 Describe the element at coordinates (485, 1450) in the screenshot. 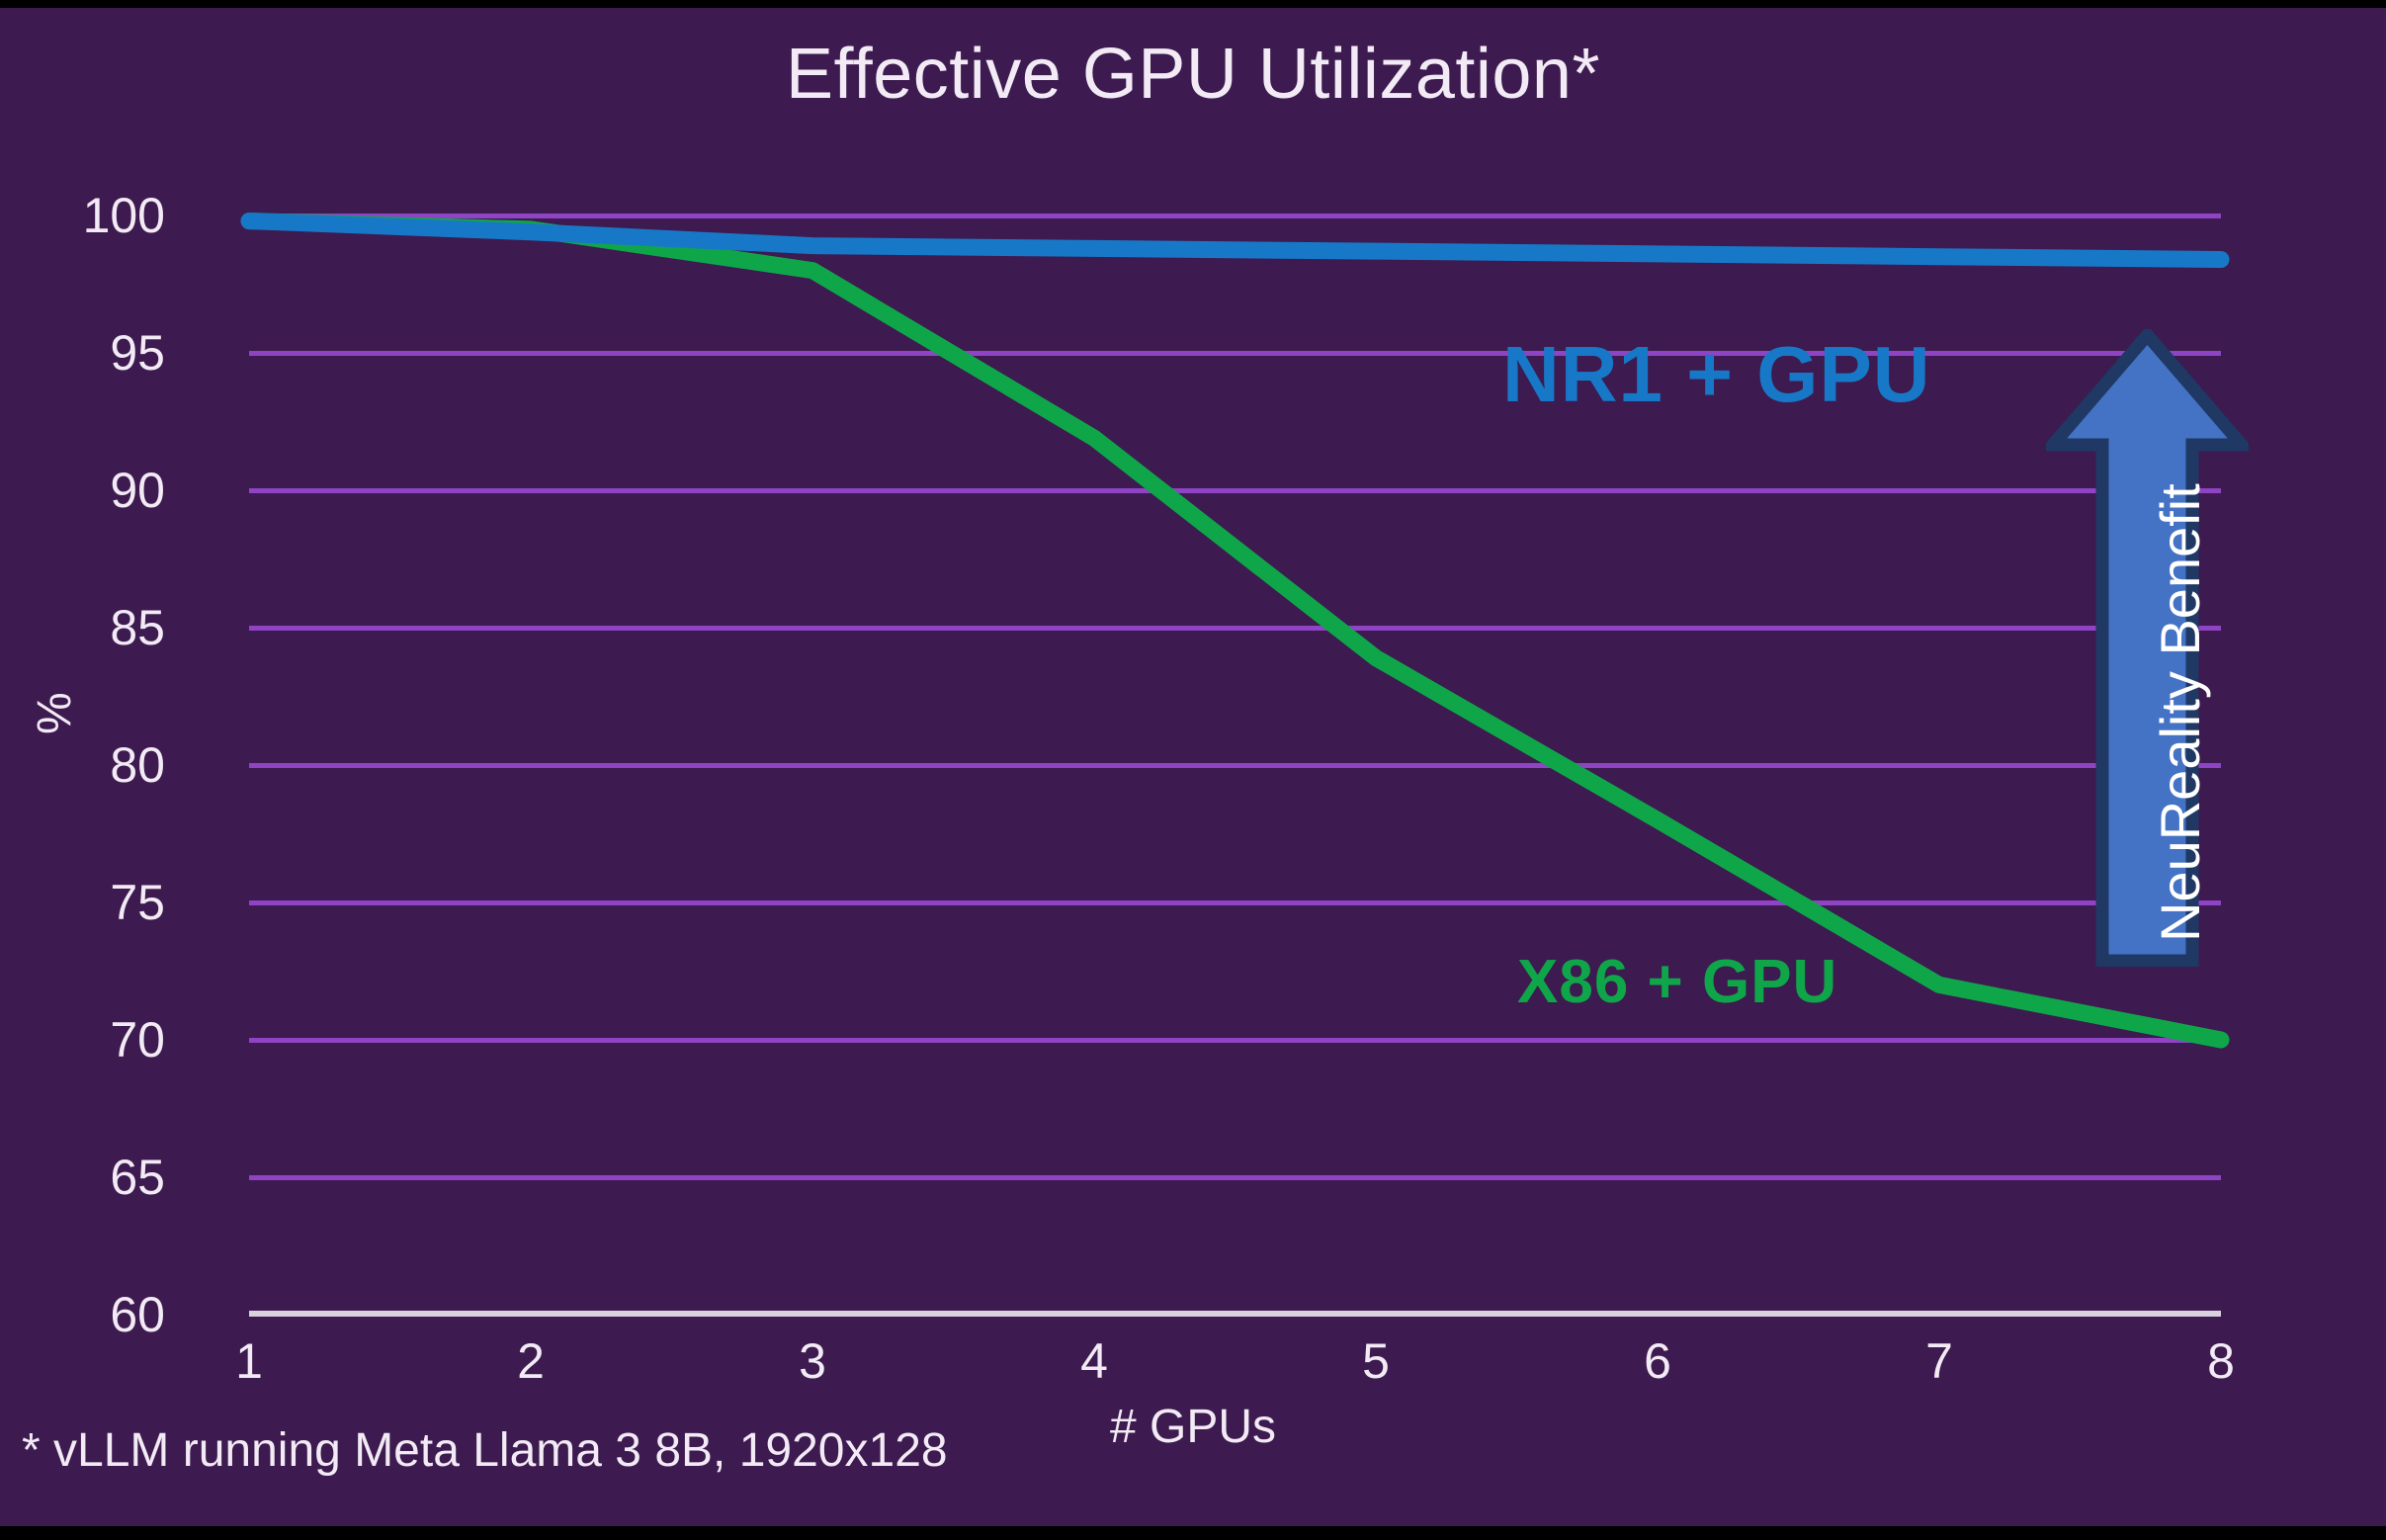

I see `footnote: * vLLM running Meta Llama 3 8B, 1920x128` at that location.